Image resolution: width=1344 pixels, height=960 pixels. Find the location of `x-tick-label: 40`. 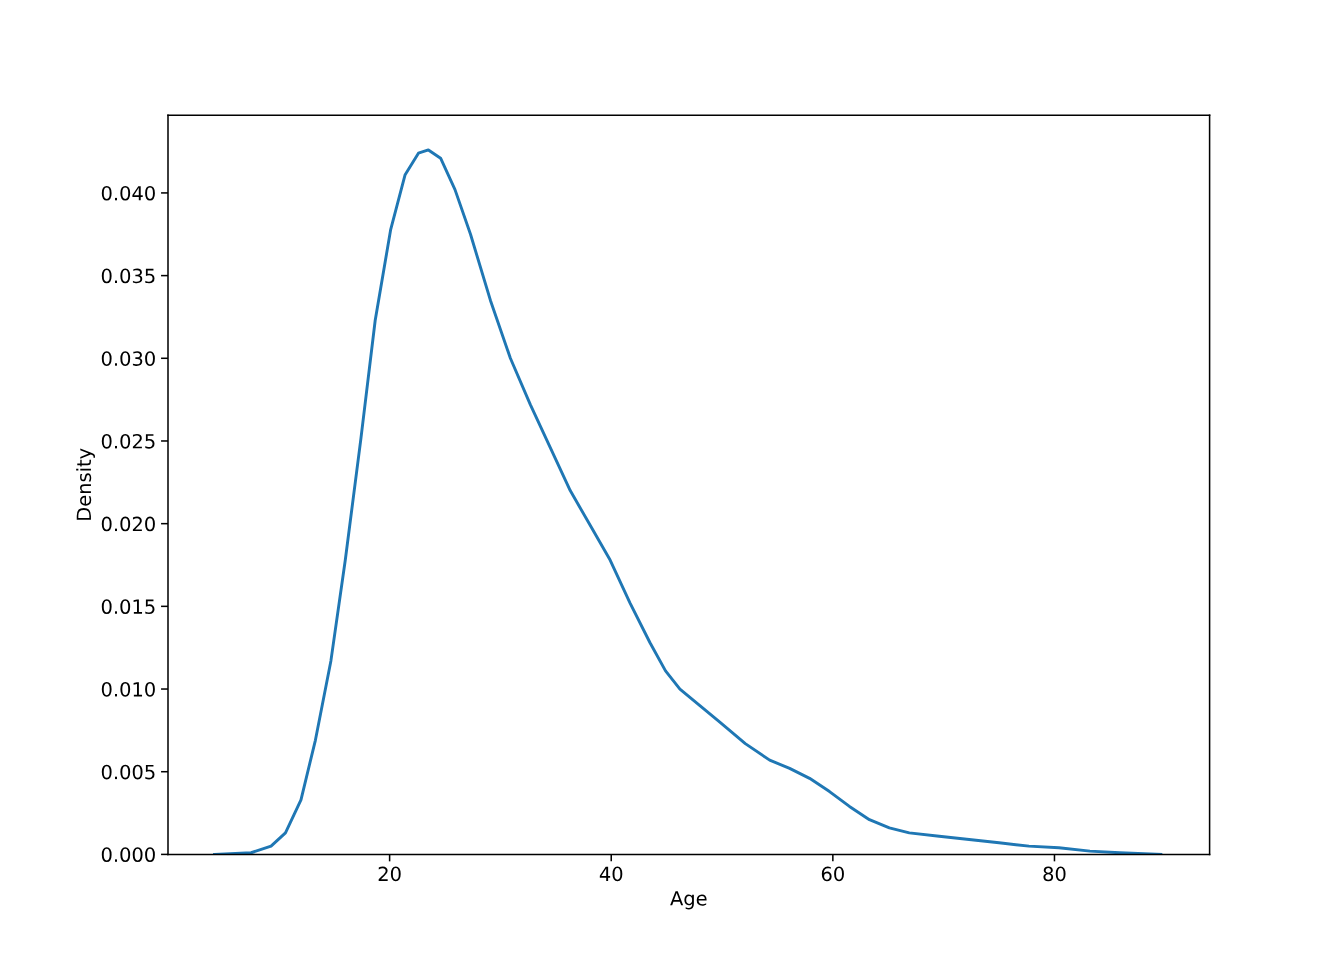

x-tick-label: 40 is located at coordinates (611, 874).